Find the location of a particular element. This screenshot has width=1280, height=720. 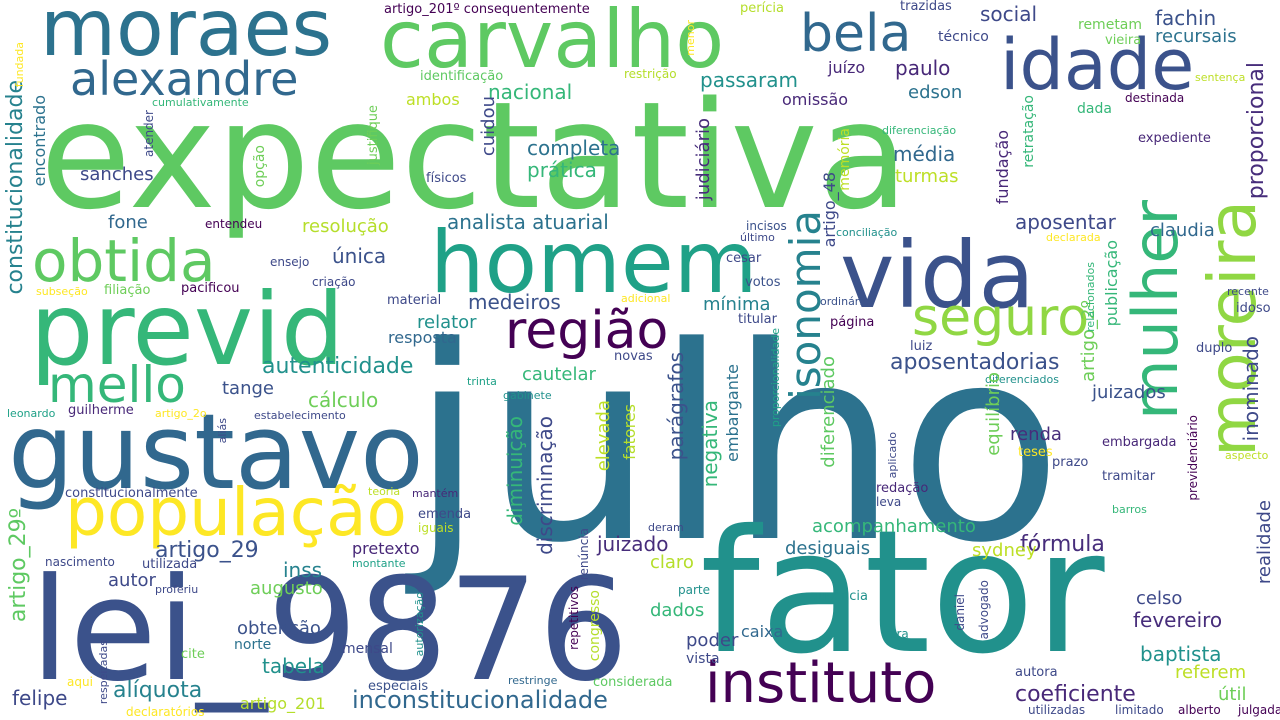

word-nacional: nacional is located at coordinates (530, 92).